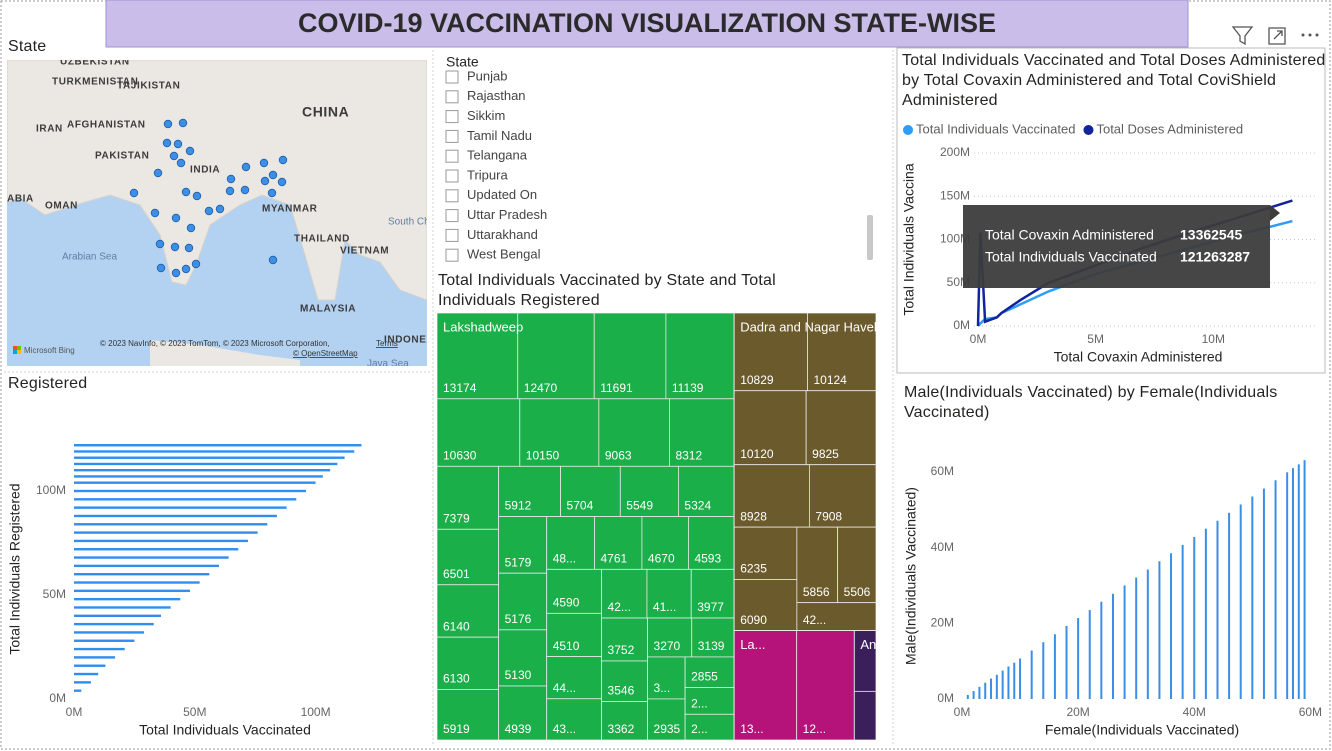  I want to click on legend-label: Total Doses Administered, so click(1169, 128).